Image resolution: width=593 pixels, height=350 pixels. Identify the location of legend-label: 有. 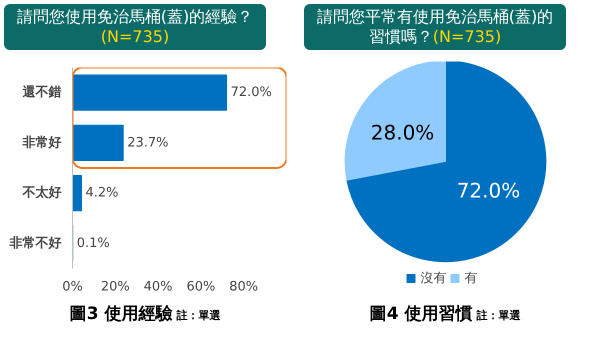
(471, 278).